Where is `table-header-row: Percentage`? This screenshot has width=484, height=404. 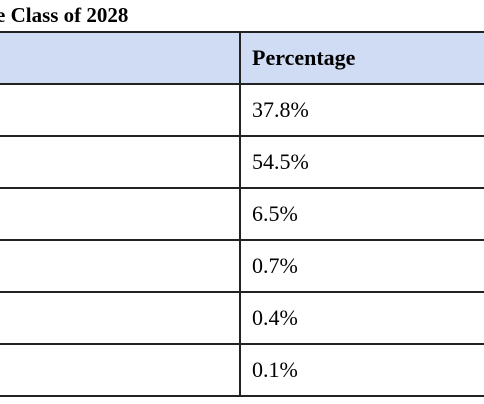 table-header-row: Percentage is located at coordinates (242, 58).